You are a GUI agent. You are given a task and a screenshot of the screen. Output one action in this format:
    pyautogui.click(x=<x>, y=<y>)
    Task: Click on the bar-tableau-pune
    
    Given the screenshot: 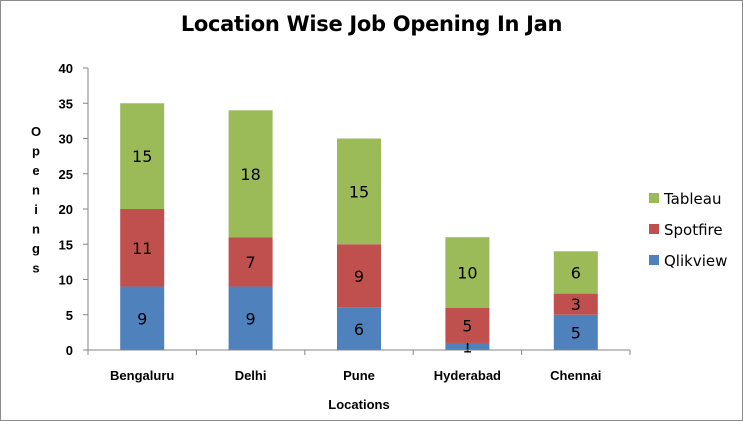 What is the action you would take?
    pyautogui.click(x=359, y=191)
    